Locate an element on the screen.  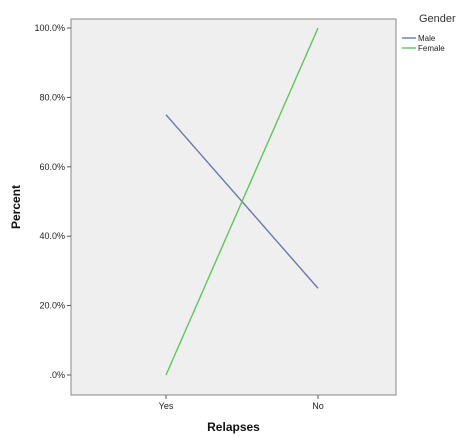
legend-title: Gender is located at coordinates (437, 19).